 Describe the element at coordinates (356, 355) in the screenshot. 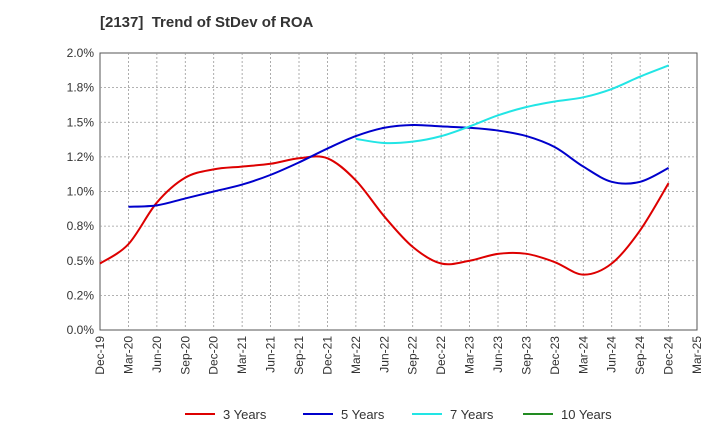

I see `x-tick-label: Mar-22` at that location.